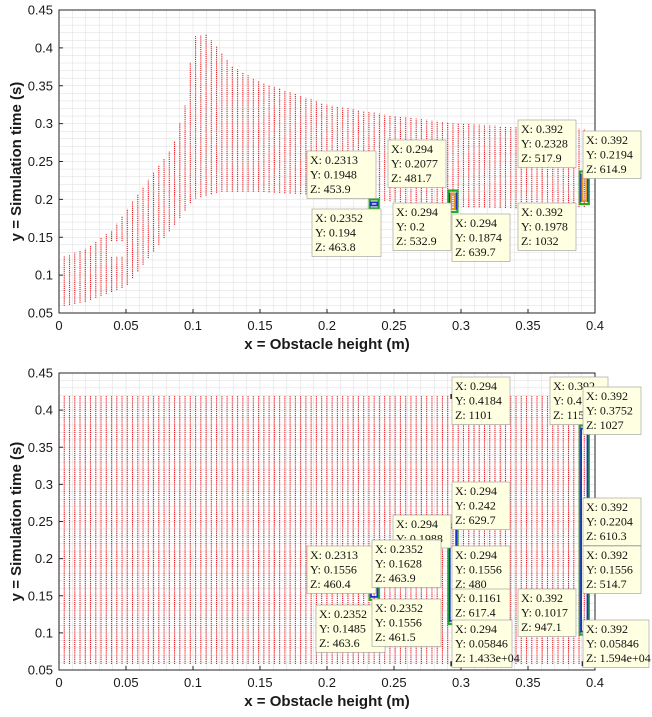 The image size is (652, 717). What do you see at coordinates (333, 175) in the screenshot?
I see `datatip-line: Y: 0.1948` at bounding box center [333, 175].